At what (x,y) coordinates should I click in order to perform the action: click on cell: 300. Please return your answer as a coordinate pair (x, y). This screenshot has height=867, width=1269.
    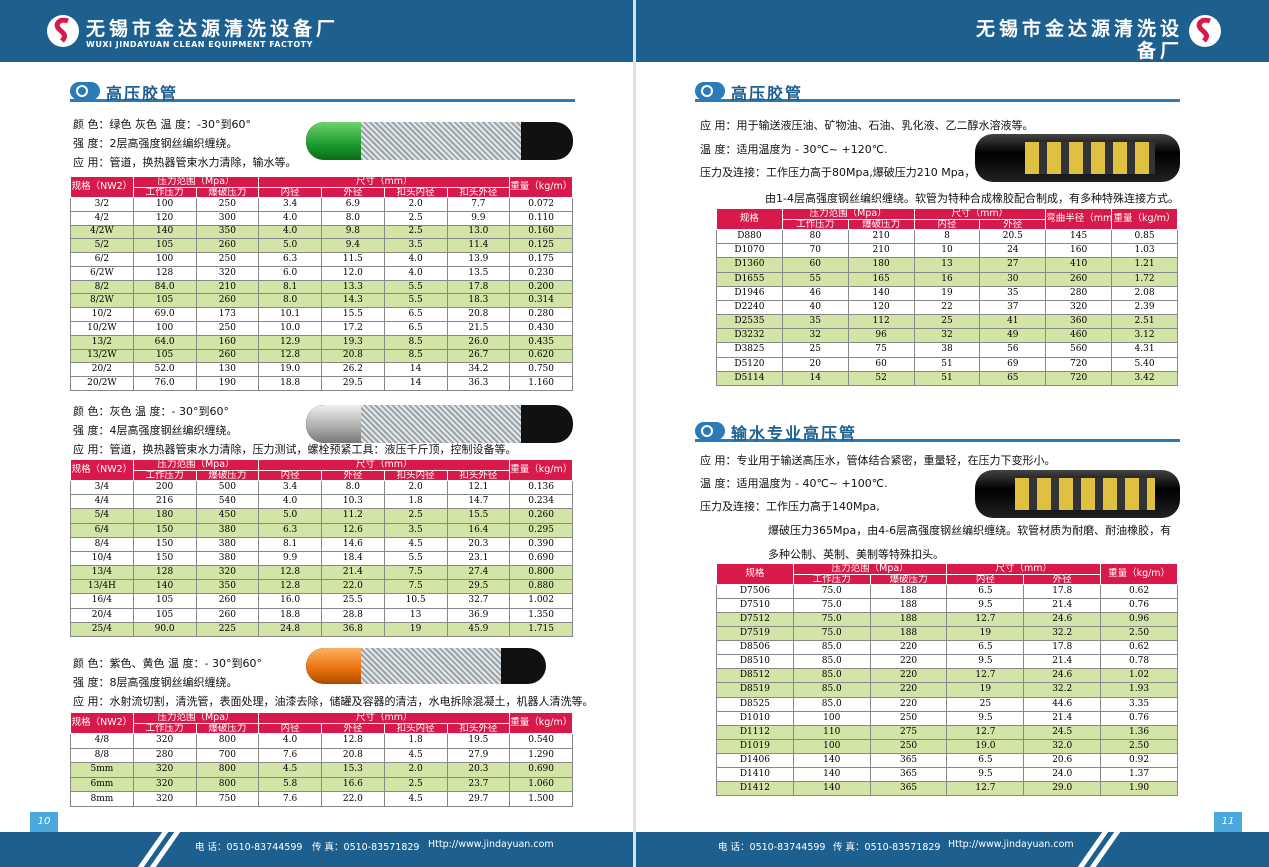
    Looking at the image, I should click on (227, 218).